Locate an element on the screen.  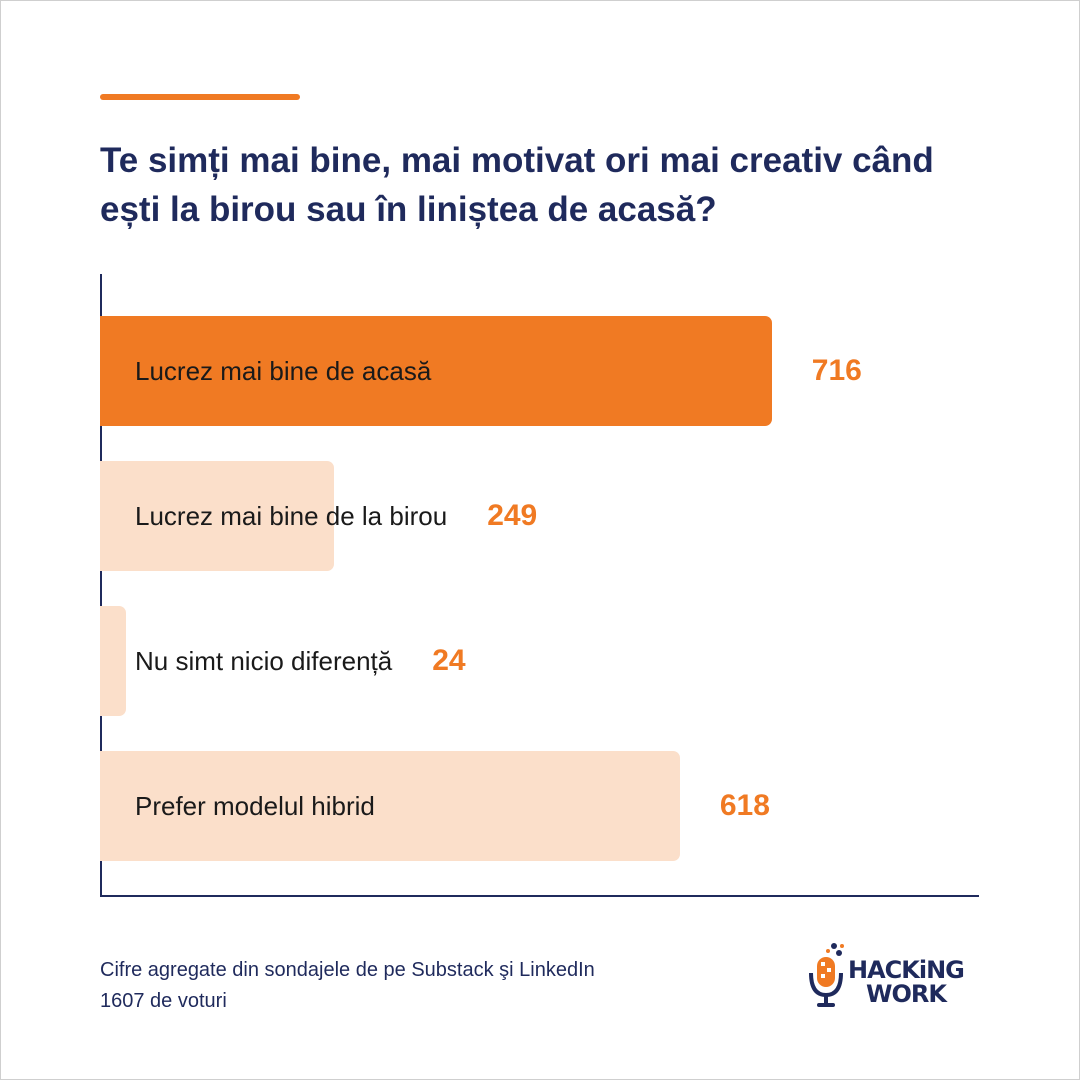
logo-wordmark: HACKiNG WORK is located at coordinates (906, 982).